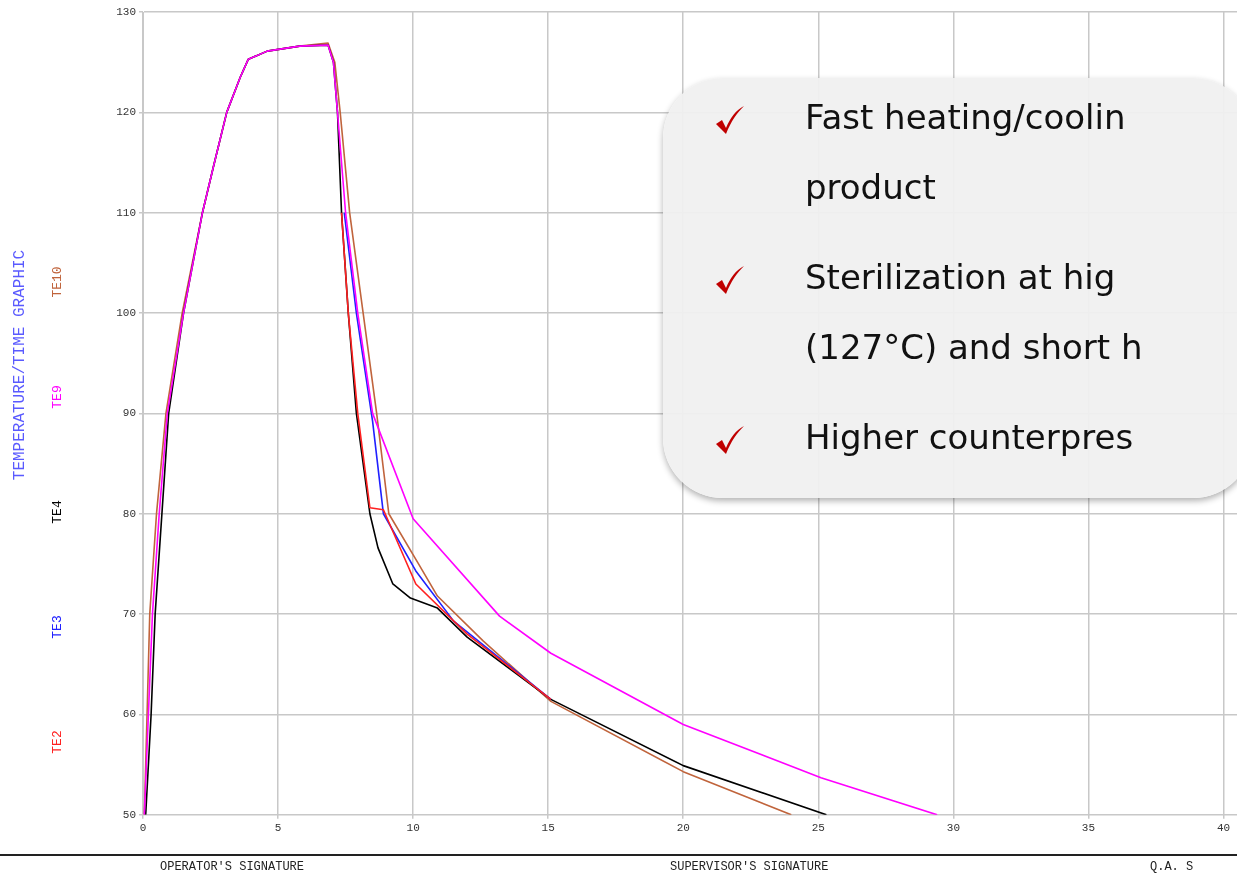  What do you see at coordinates (143, 828) in the screenshot?
I see `x-tick-label: 0` at bounding box center [143, 828].